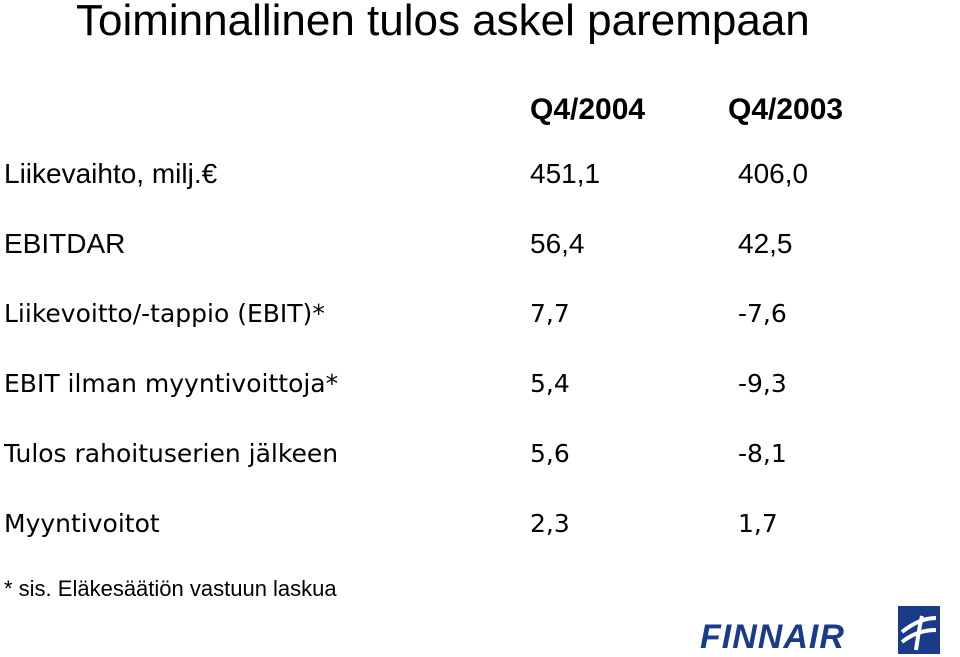 This screenshot has width=960, height=657. I want to click on value-q4-2004: 2,3, so click(550, 523).